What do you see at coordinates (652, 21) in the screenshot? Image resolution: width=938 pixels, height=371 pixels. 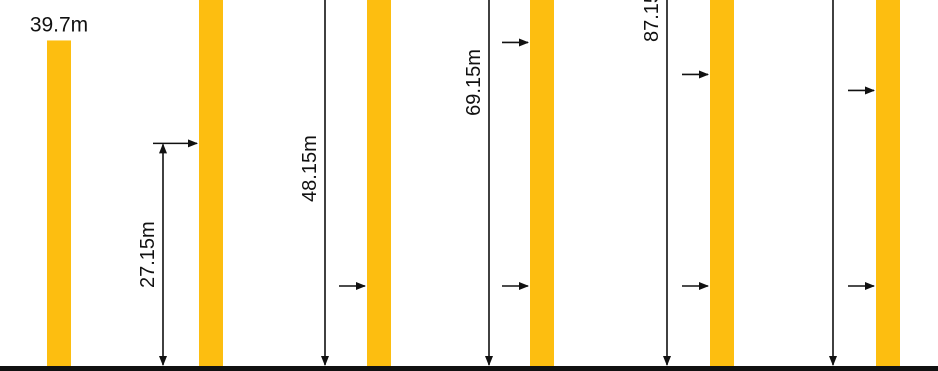 I see `dimension-label-5: 87.15m` at bounding box center [652, 21].